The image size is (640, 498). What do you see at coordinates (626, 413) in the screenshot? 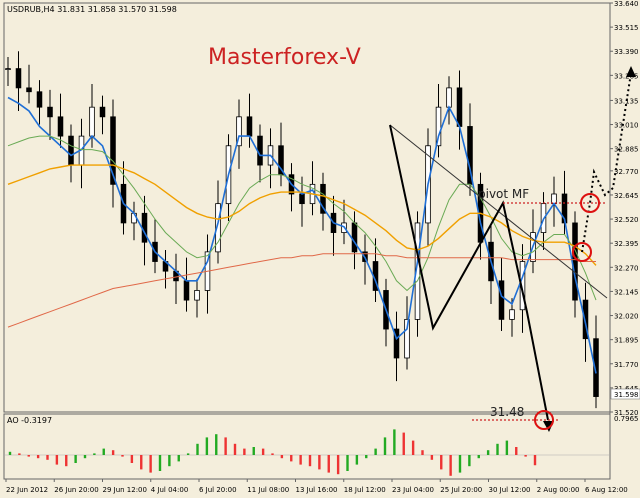
I see `y-tick-label: 31.520` at bounding box center [626, 413].